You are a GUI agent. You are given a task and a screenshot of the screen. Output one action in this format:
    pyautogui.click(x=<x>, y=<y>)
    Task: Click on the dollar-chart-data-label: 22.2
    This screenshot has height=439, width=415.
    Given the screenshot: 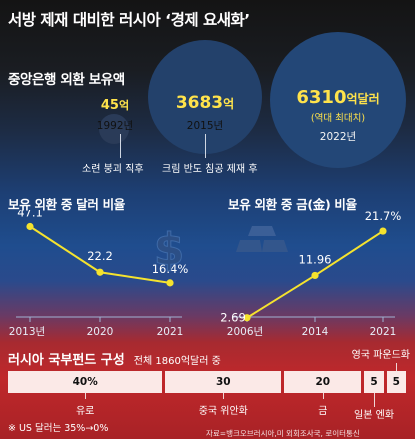 What is the action you would take?
    pyautogui.click(x=100, y=256)
    